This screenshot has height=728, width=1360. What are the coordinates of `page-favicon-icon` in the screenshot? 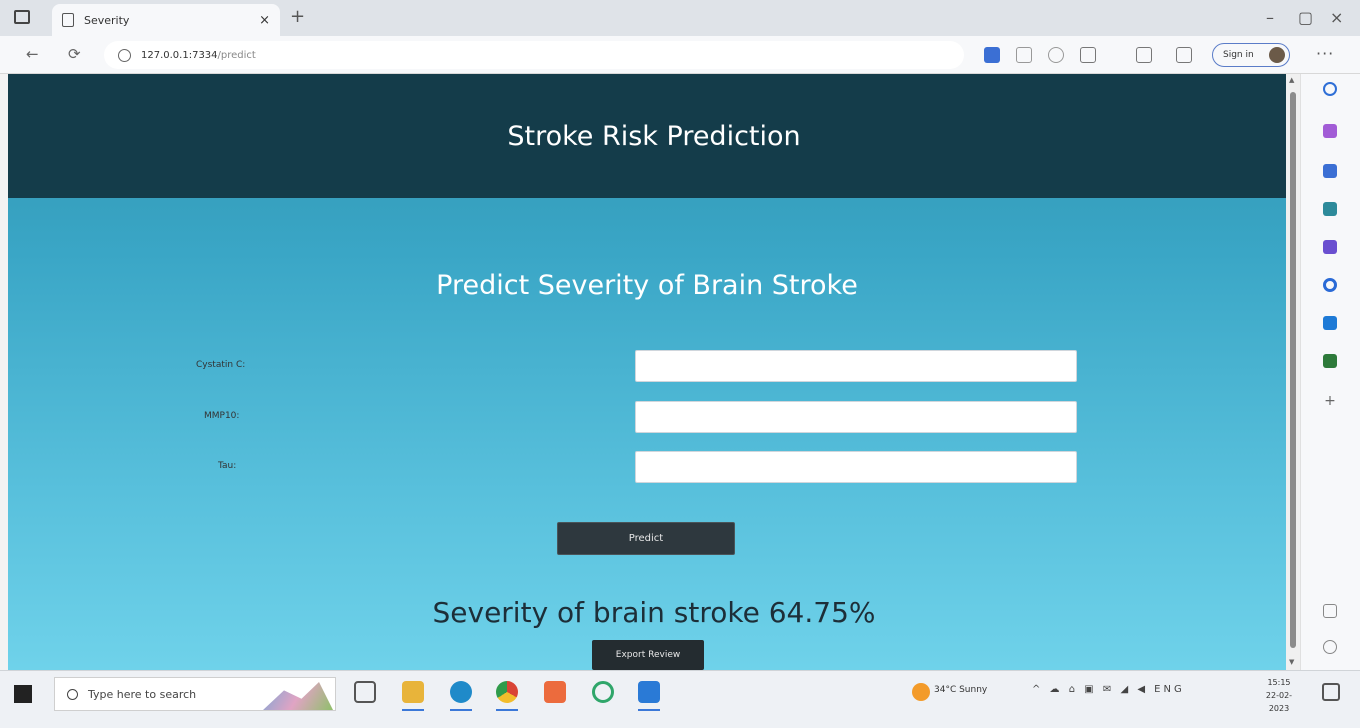 It's located at (68, 20).